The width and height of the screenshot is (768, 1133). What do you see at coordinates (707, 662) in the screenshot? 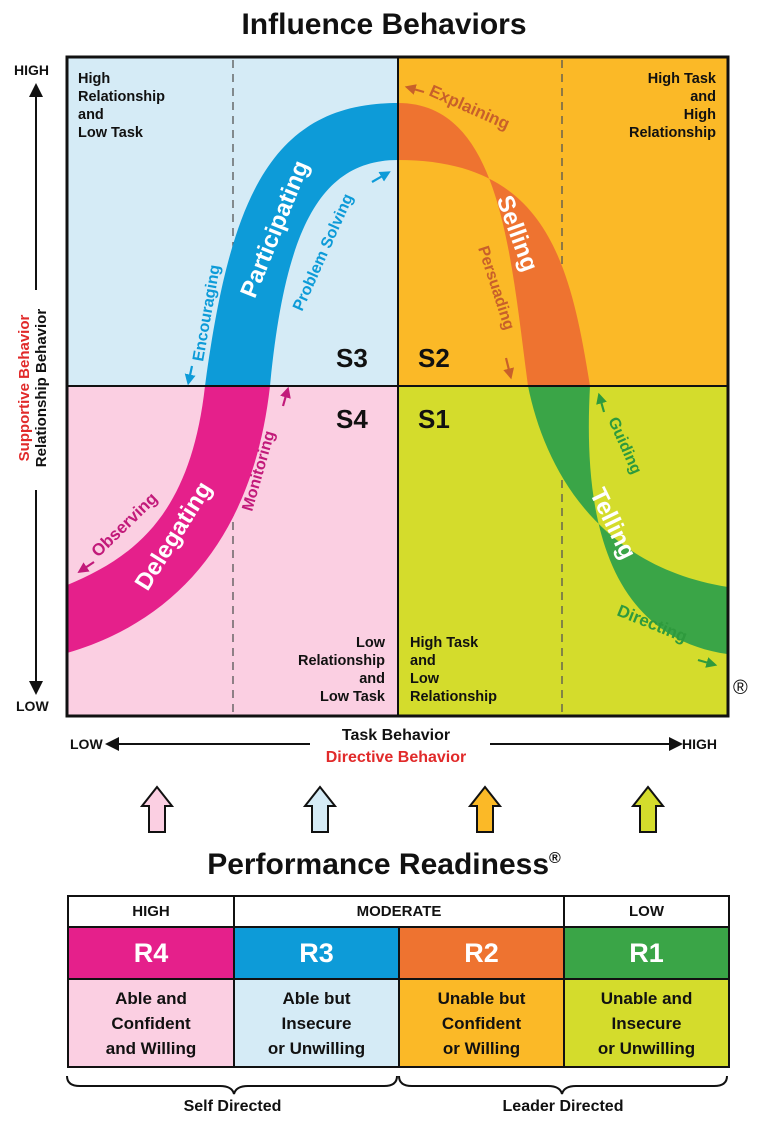
I see `directing-arrow` at bounding box center [707, 662].